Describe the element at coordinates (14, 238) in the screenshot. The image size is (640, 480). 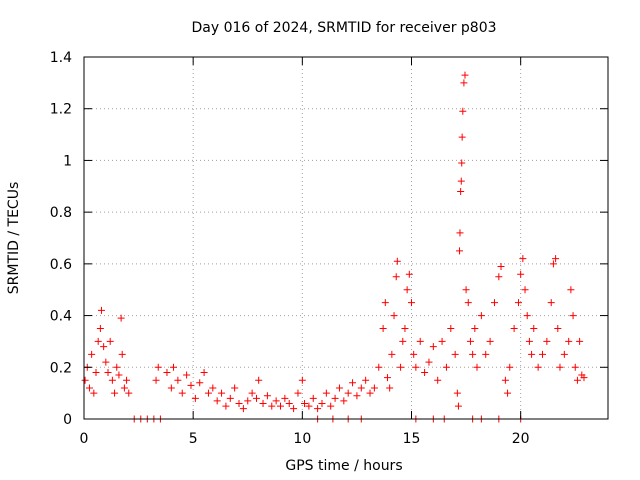
I see `y-axis-label: SRMTID / TECUs` at that location.